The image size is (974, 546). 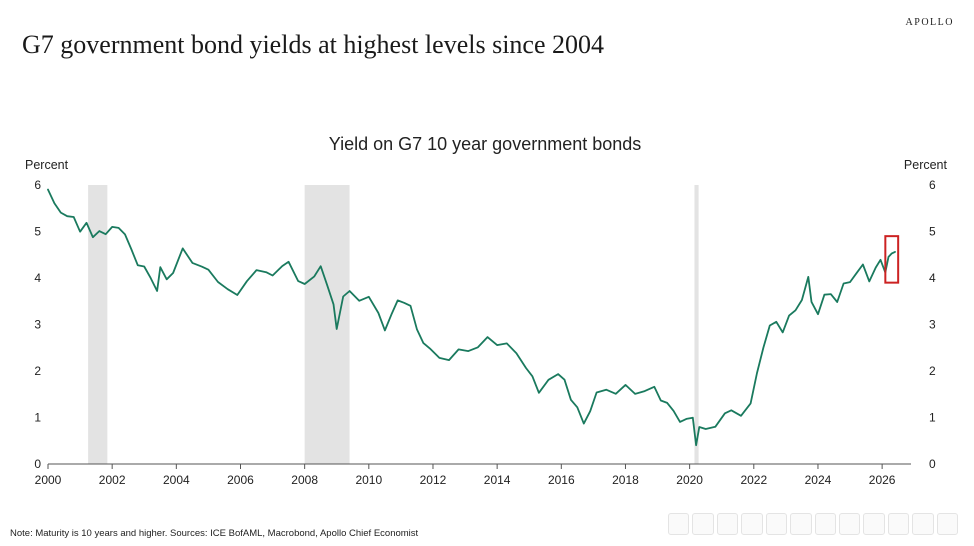 I want to click on x-tick-label-2026: 2026, so click(x=882, y=480).